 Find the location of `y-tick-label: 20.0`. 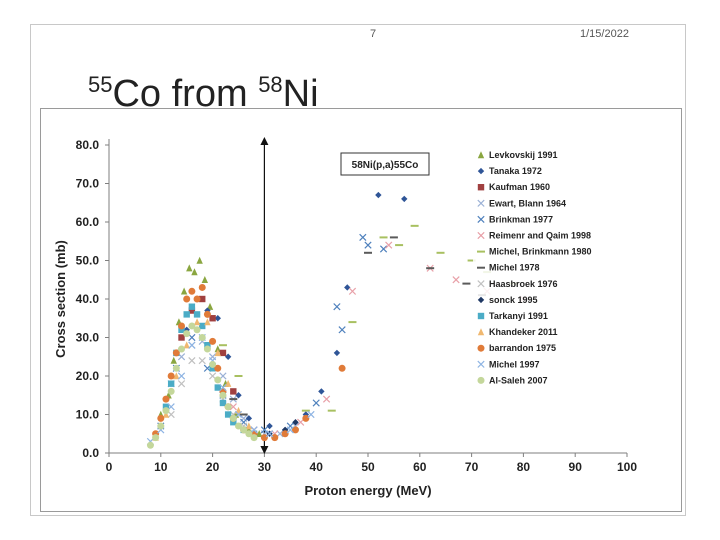

y-tick-label: 20.0 is located at coordinates (88, 376).